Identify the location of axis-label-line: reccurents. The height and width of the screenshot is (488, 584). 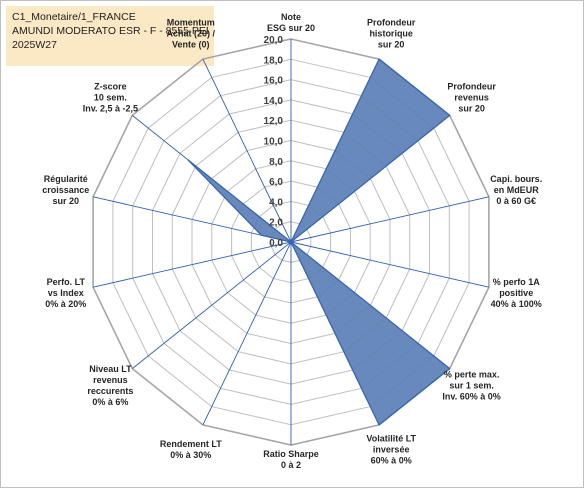
(110, 391).